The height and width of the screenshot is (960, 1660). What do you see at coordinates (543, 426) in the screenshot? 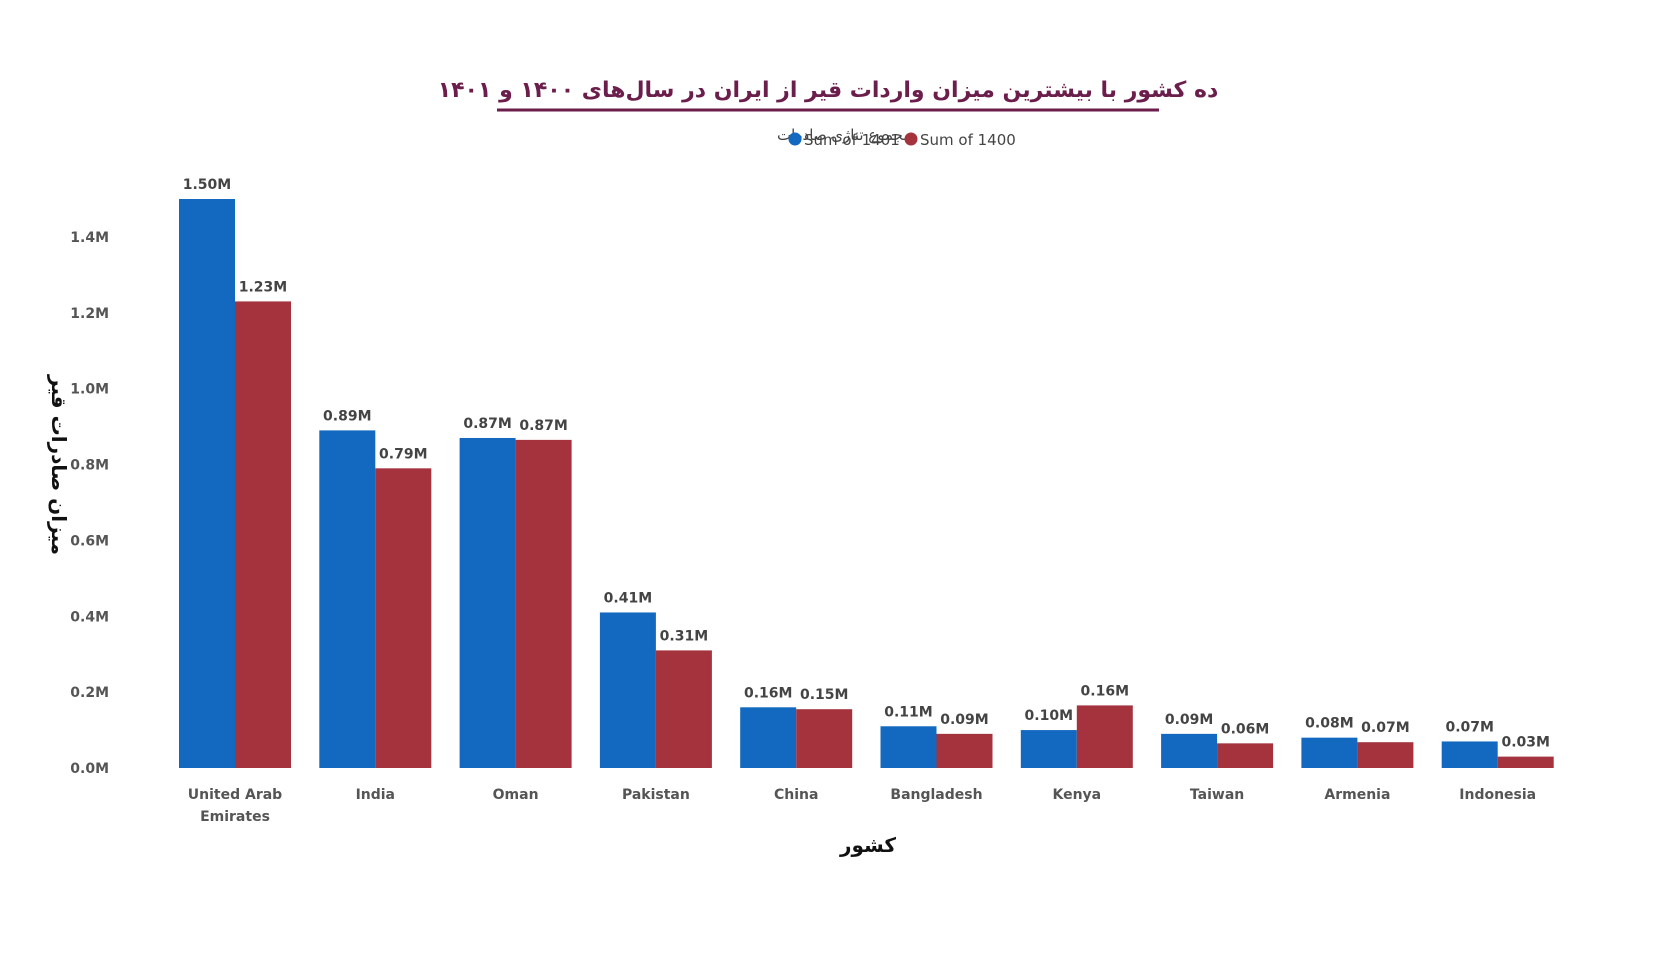
I see `data-label-series-2-2: 0.87M` at bounding box center [543, 426].